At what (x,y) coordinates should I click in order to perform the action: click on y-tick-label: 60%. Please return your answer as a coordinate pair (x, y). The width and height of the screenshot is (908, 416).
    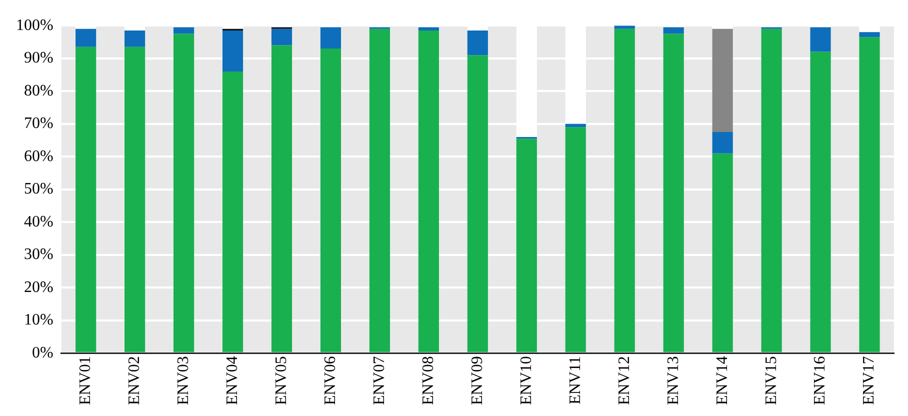
    Looking at the image, I should click on (39, 156).